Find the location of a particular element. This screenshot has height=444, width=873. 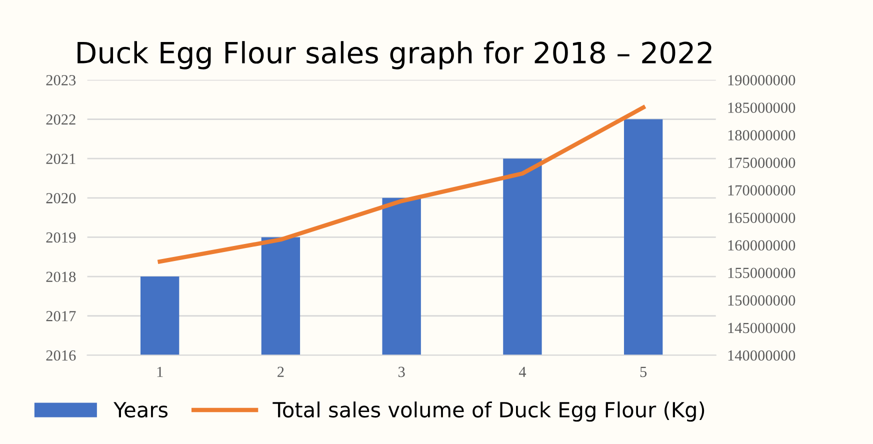

y2-tick-label: 155000000 is located at coordinates (762, 273).